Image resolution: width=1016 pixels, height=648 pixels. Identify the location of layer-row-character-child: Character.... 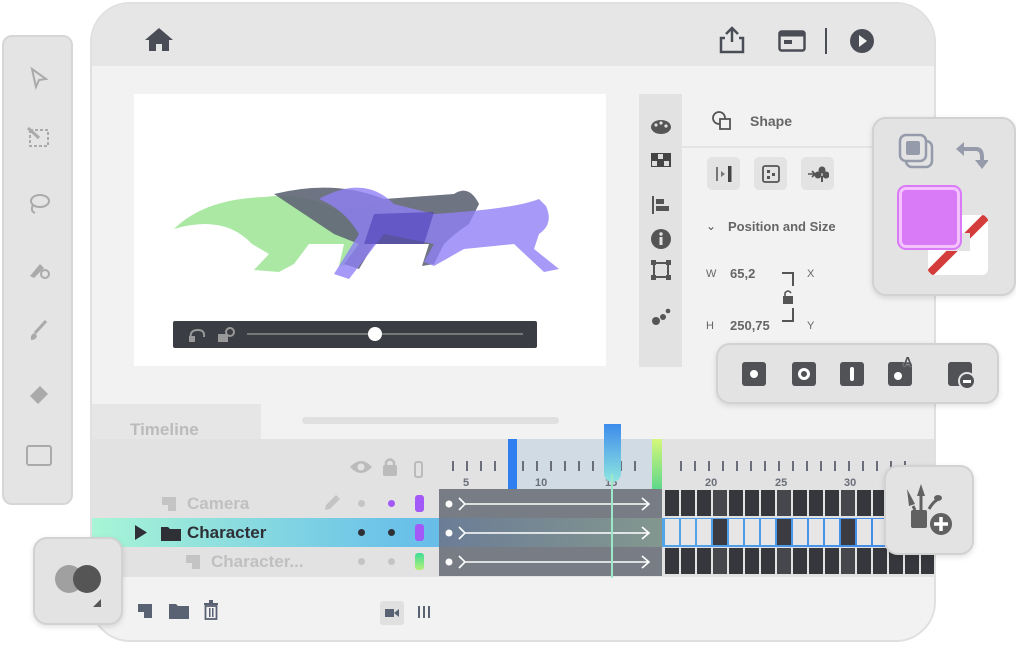
(513, 561).